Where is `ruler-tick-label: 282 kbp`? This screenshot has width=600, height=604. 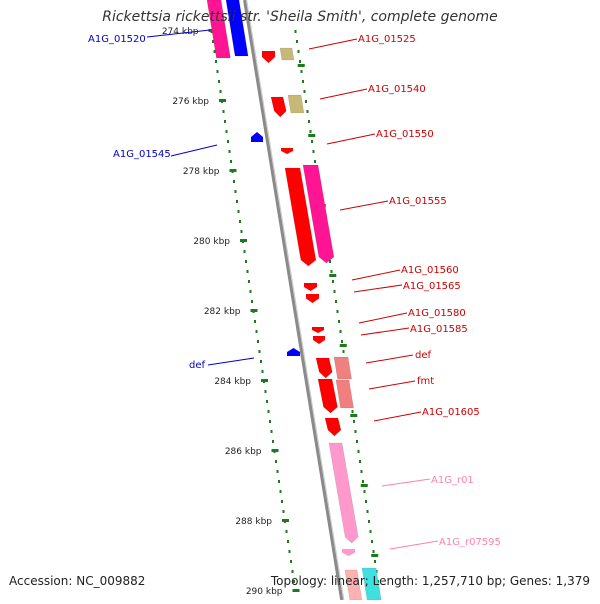
ruler-tick-label: 282 kbp is located at coordinates (222, 312).